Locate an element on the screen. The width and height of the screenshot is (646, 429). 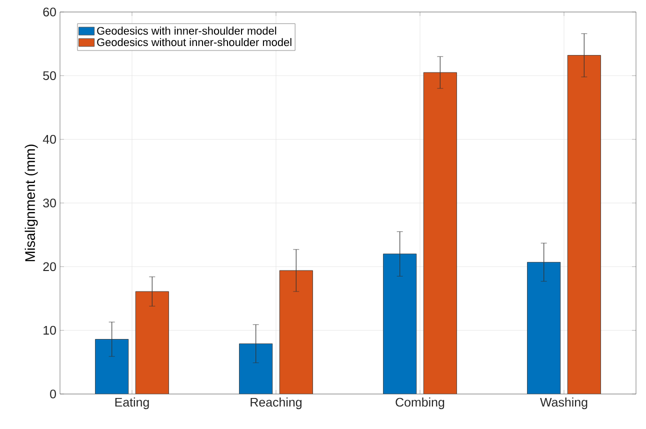
legend-label: Geodesics with inner-shoulder model is located at coordinates (186, 30).